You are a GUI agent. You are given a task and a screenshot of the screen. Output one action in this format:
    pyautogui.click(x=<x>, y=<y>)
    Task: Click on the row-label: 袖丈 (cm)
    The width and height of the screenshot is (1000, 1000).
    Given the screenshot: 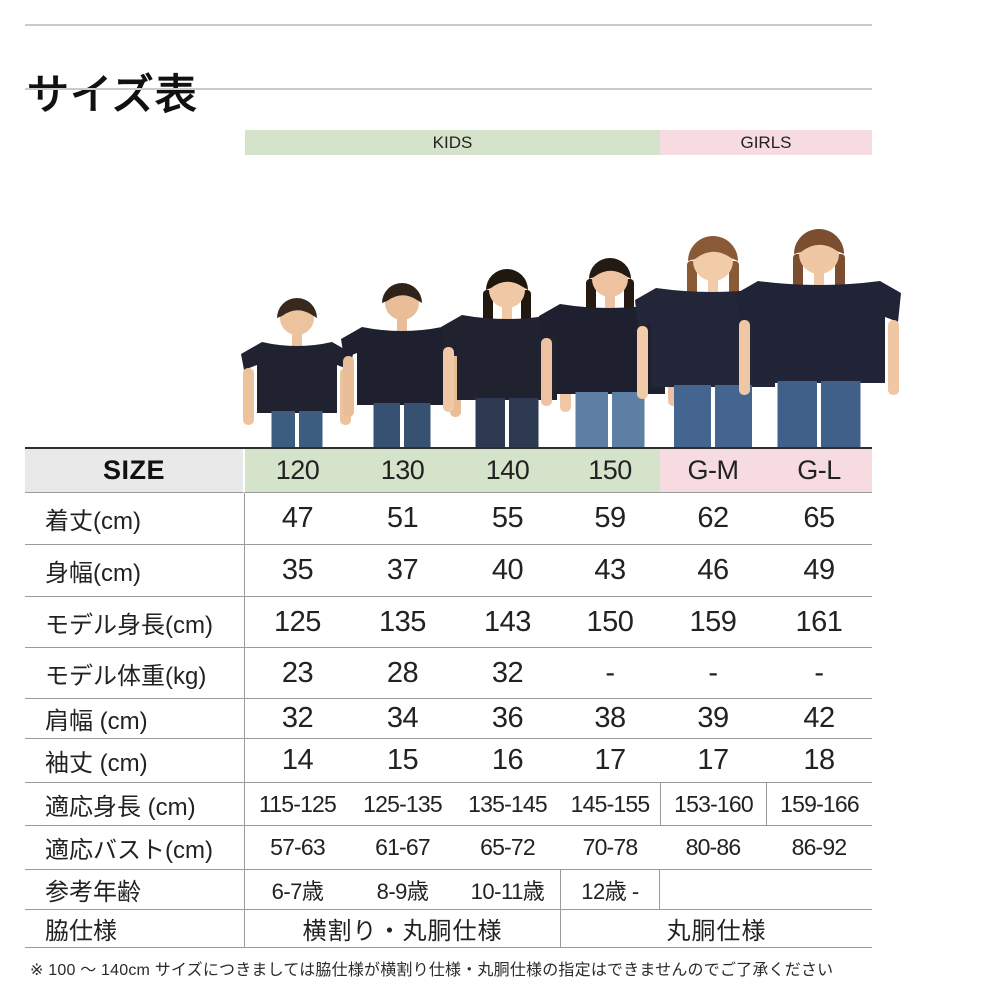 What is the action you would take?
    pyautogui.click(x=135, y=761)
    